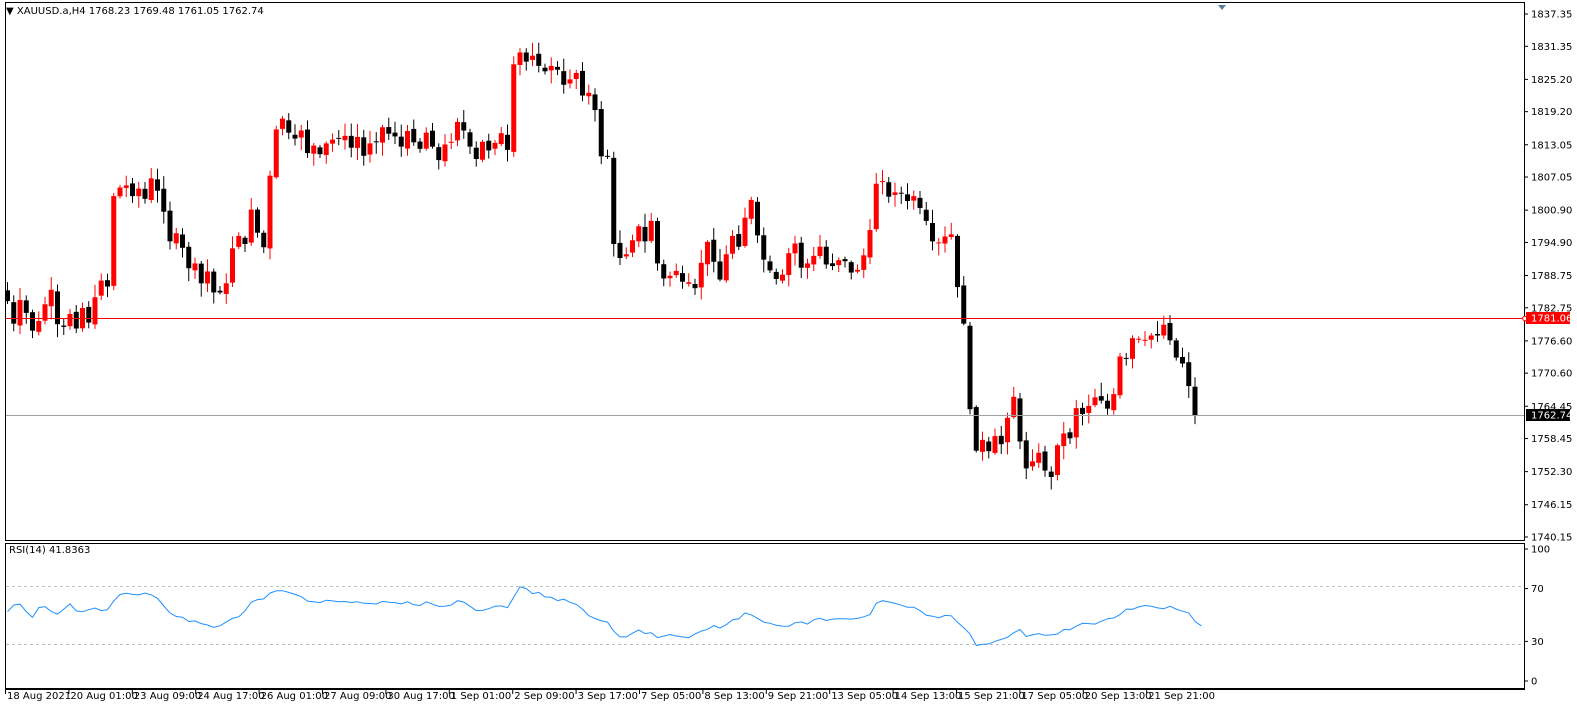 The width and height of the screenshot is (1577, 711). Describe the element at coordinates (1118, 696) in the screenshot. I see `time-tick-label: 20 Sep 13:00` at that location.